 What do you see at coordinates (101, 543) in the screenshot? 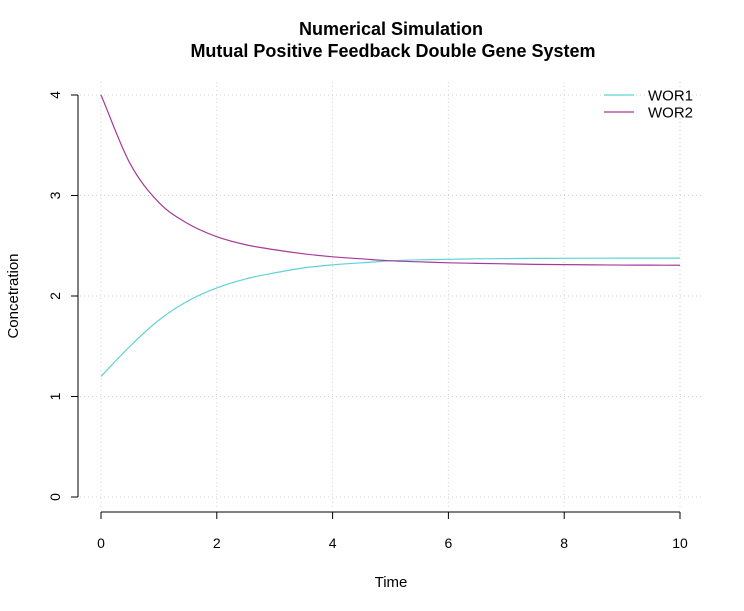
I see `x-tick-label: 0` at bounding box center [101, 543].